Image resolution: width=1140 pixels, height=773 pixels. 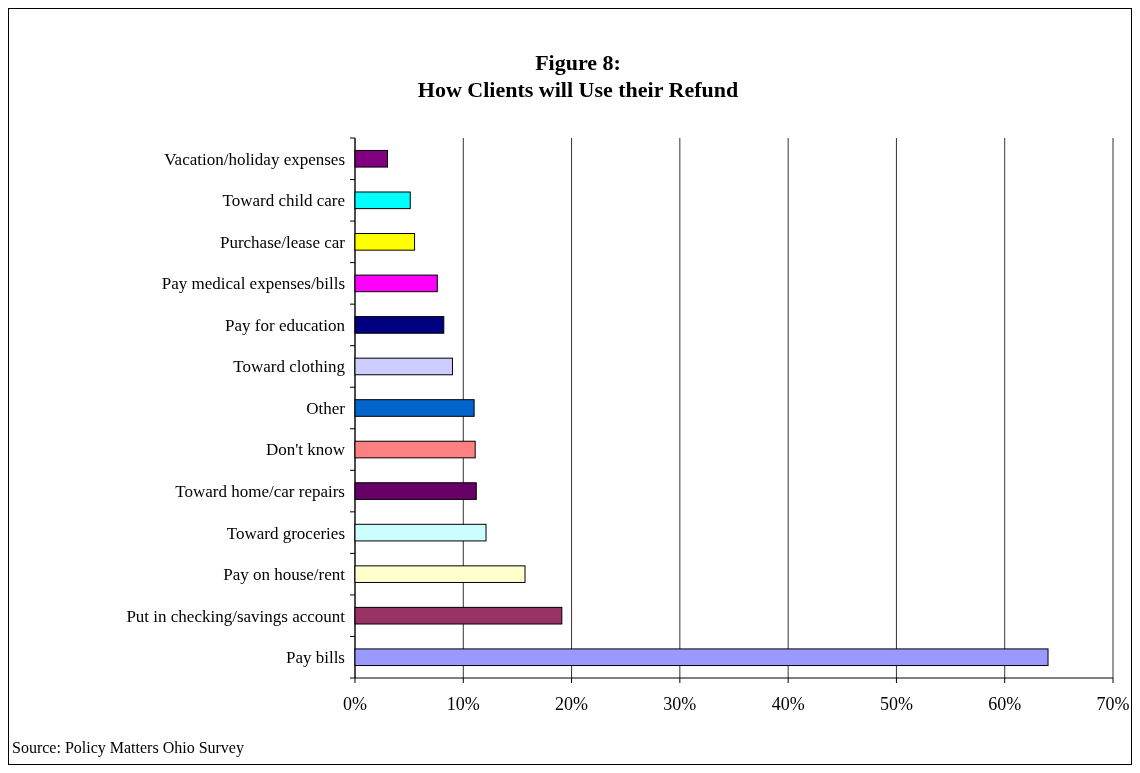 What do you see at coordinates (253, 284) in the screenshot?
I see `y-tick-label: Pay medical expenses/bills` at bounding box center [253, 284].